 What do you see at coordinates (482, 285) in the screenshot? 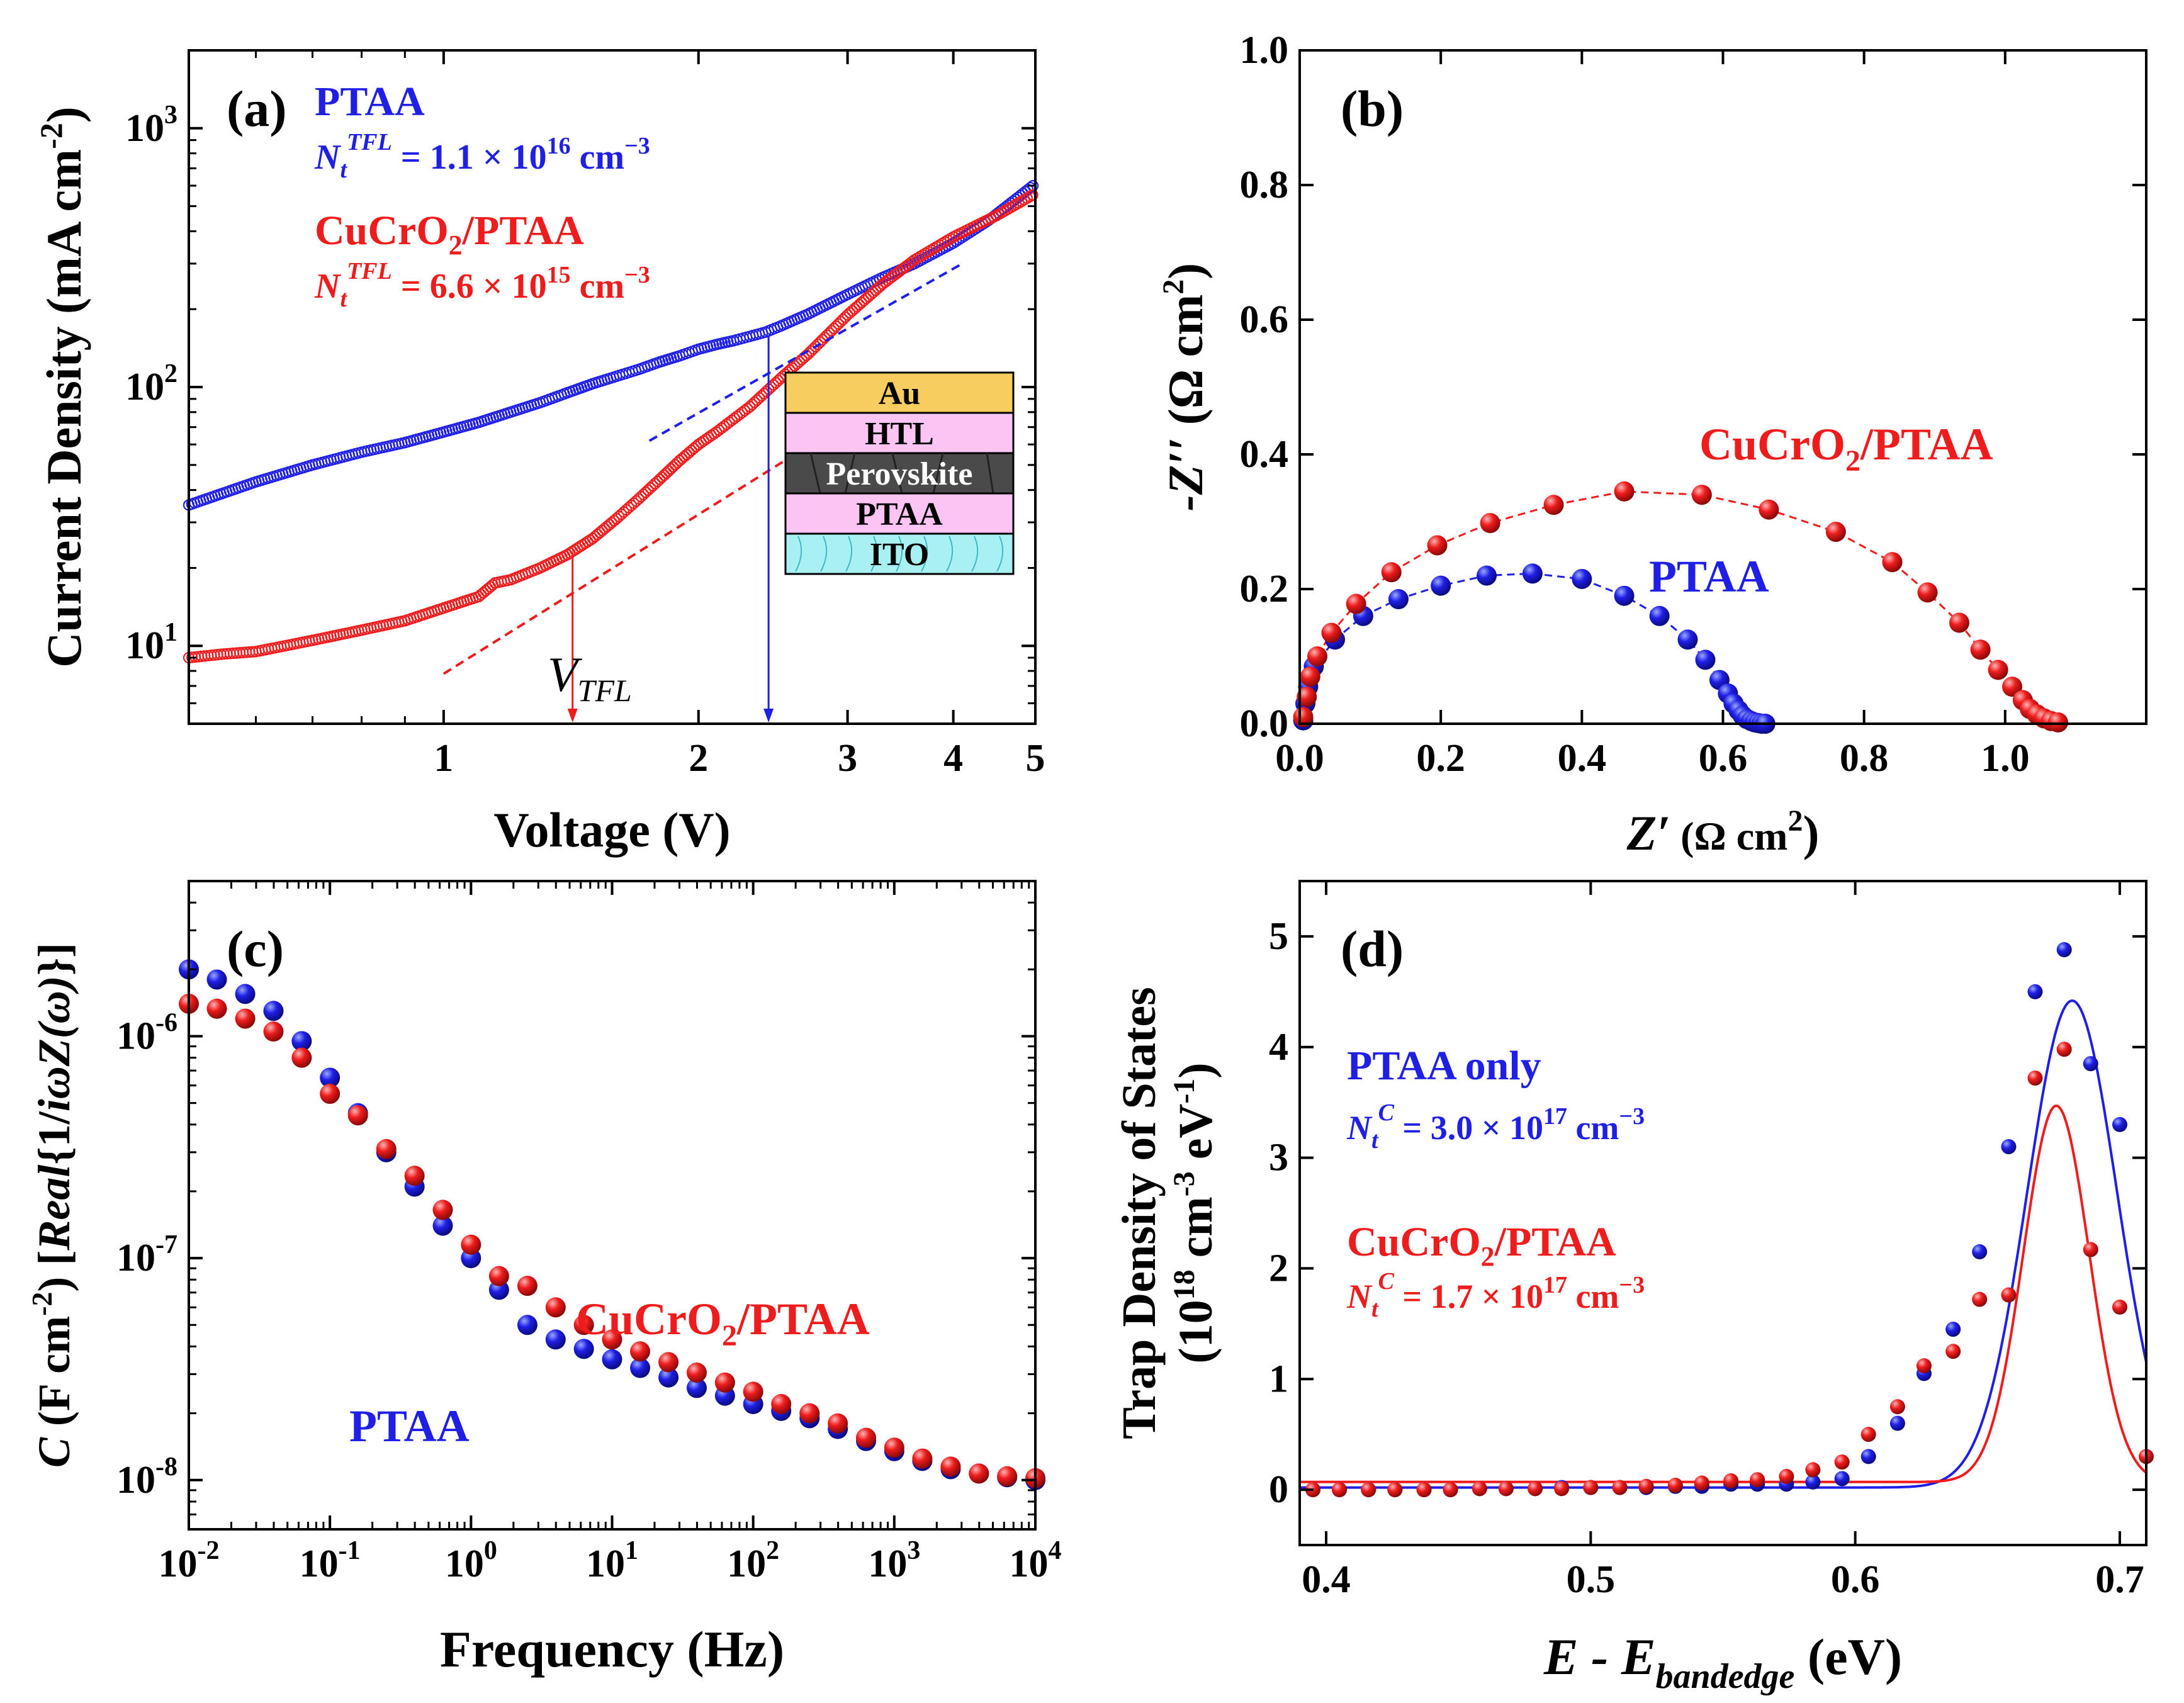
I see `legend-nt-cucro: NtTFL = 6.6 × 1015 cm−3` at bounding box center [482, 285].